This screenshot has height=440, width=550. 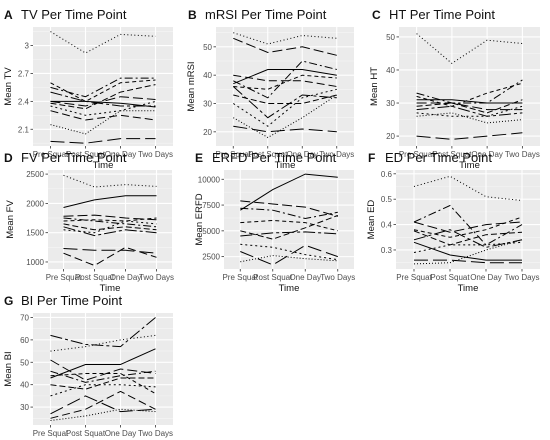 What do you see at coordinates (8, 368) in the screenshot?
I see `y-axis-title: Mean BI` at bounding box center [8, 368].